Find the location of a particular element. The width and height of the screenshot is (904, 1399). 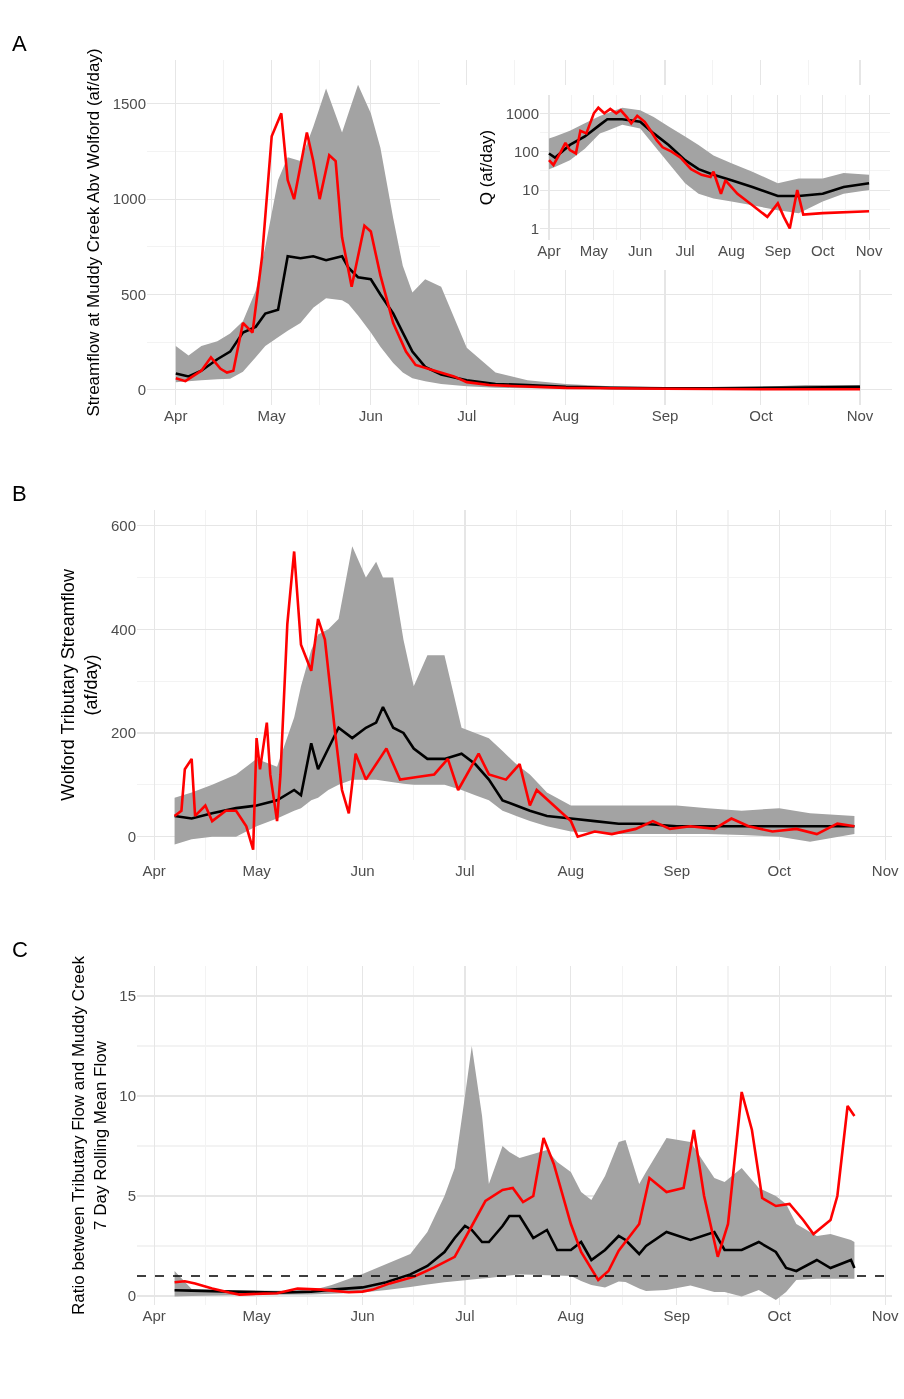

text: C is located at coordinates (20, 949).